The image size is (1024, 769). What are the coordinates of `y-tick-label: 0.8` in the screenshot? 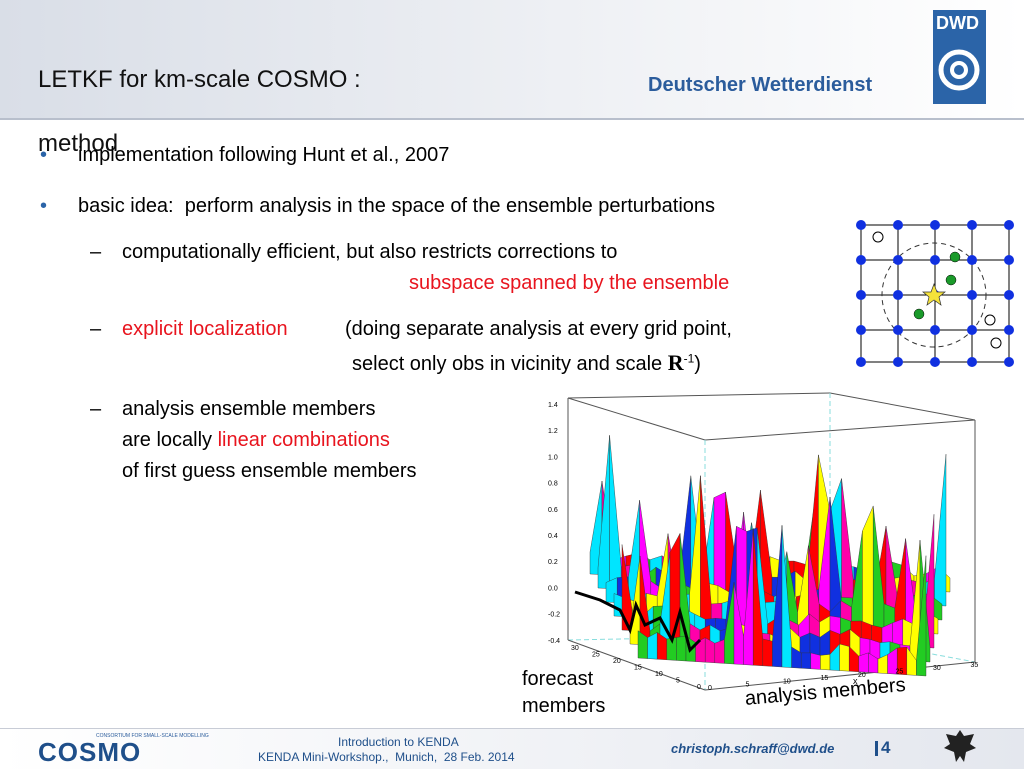 It's located at (553, 484).